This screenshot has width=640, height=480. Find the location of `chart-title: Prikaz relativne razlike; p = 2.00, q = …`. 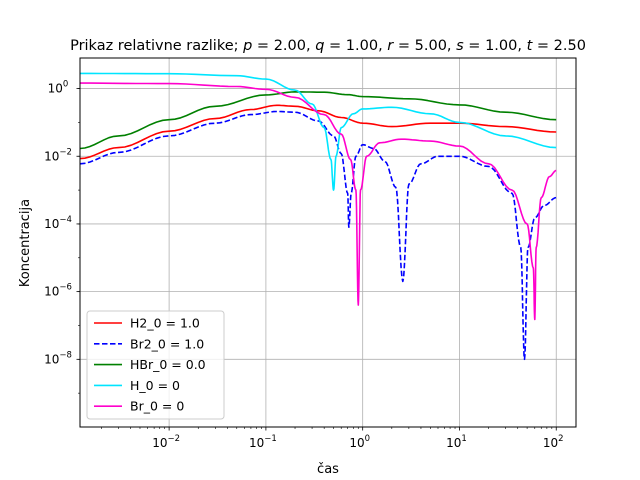

chart-title: Prikaz relativne razlike; p = 2.00, q = … is located at coordinates (328, 46).